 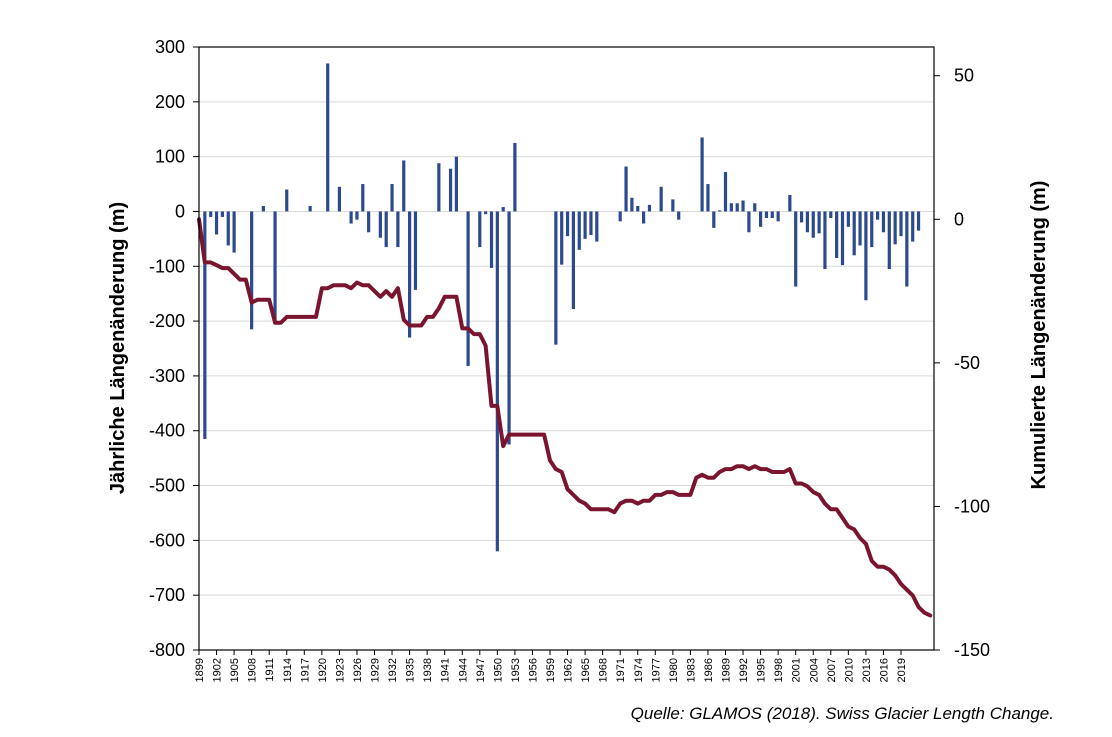 I want to click on left-tick-label: -800, so click(x=167, y=650).